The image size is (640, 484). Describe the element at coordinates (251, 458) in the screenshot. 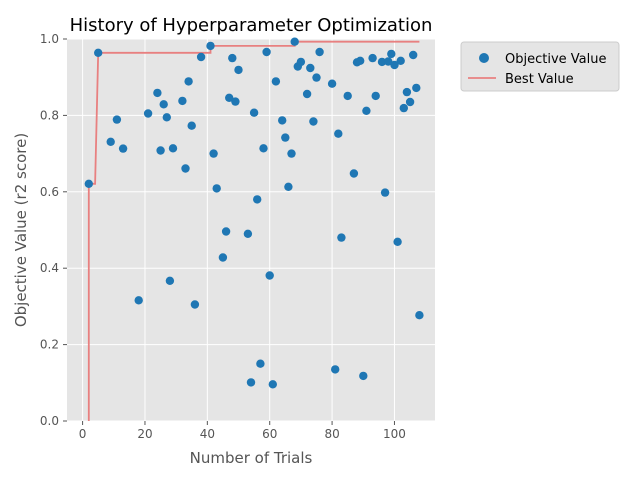

I see `x-axis-label: Number of Trials` at that location.